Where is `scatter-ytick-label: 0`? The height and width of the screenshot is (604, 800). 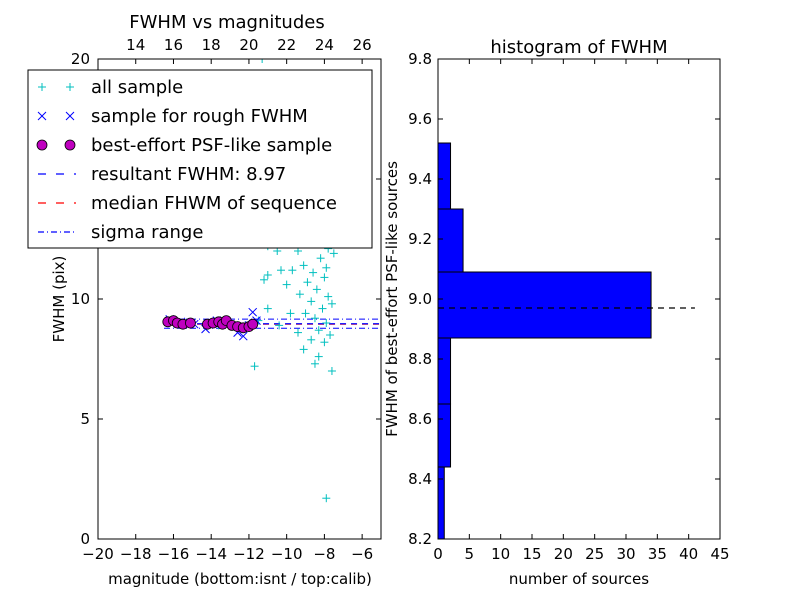
scatter-ytick-label: 0 is located at coordinates (85, 539).